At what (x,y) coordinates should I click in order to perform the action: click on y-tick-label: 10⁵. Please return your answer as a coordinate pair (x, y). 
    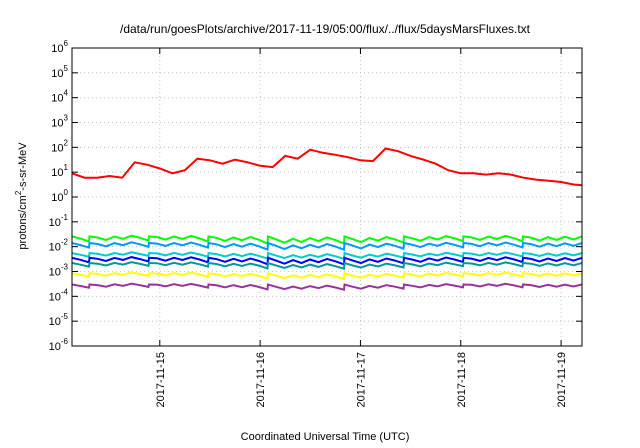
    Looking at the image, I should click on (59, 72).